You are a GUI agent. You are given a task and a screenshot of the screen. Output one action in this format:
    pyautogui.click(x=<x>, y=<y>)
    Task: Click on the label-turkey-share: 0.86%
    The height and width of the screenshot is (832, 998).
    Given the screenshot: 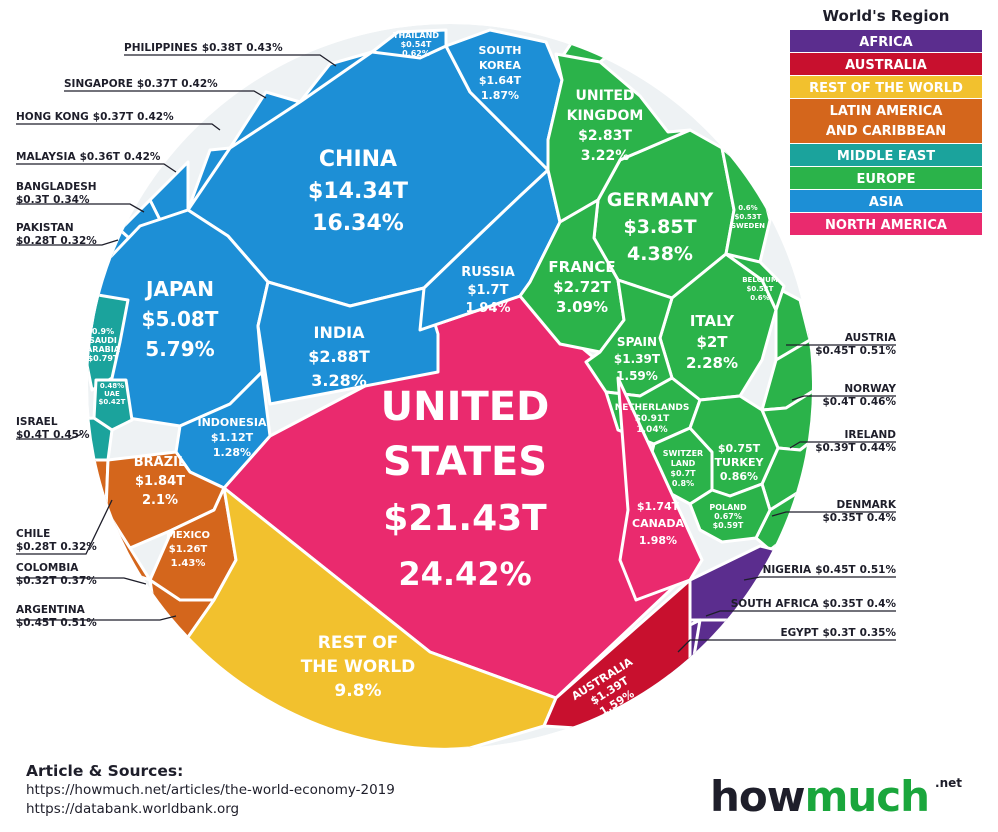 What is the action you would take?
    pyautogui.click(x=739, y=476)
    